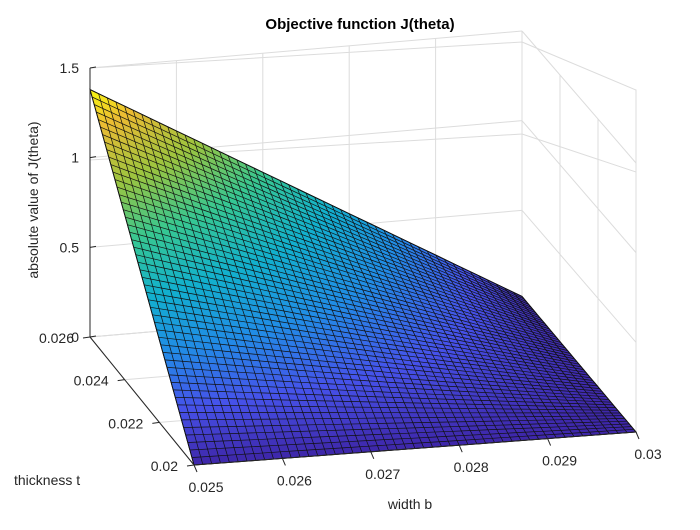 This screenshot has width=700, height=530. Describe the element at coordinates (471, 467) in the screenshot. I see `x-tick-label: 0.028` at that location.